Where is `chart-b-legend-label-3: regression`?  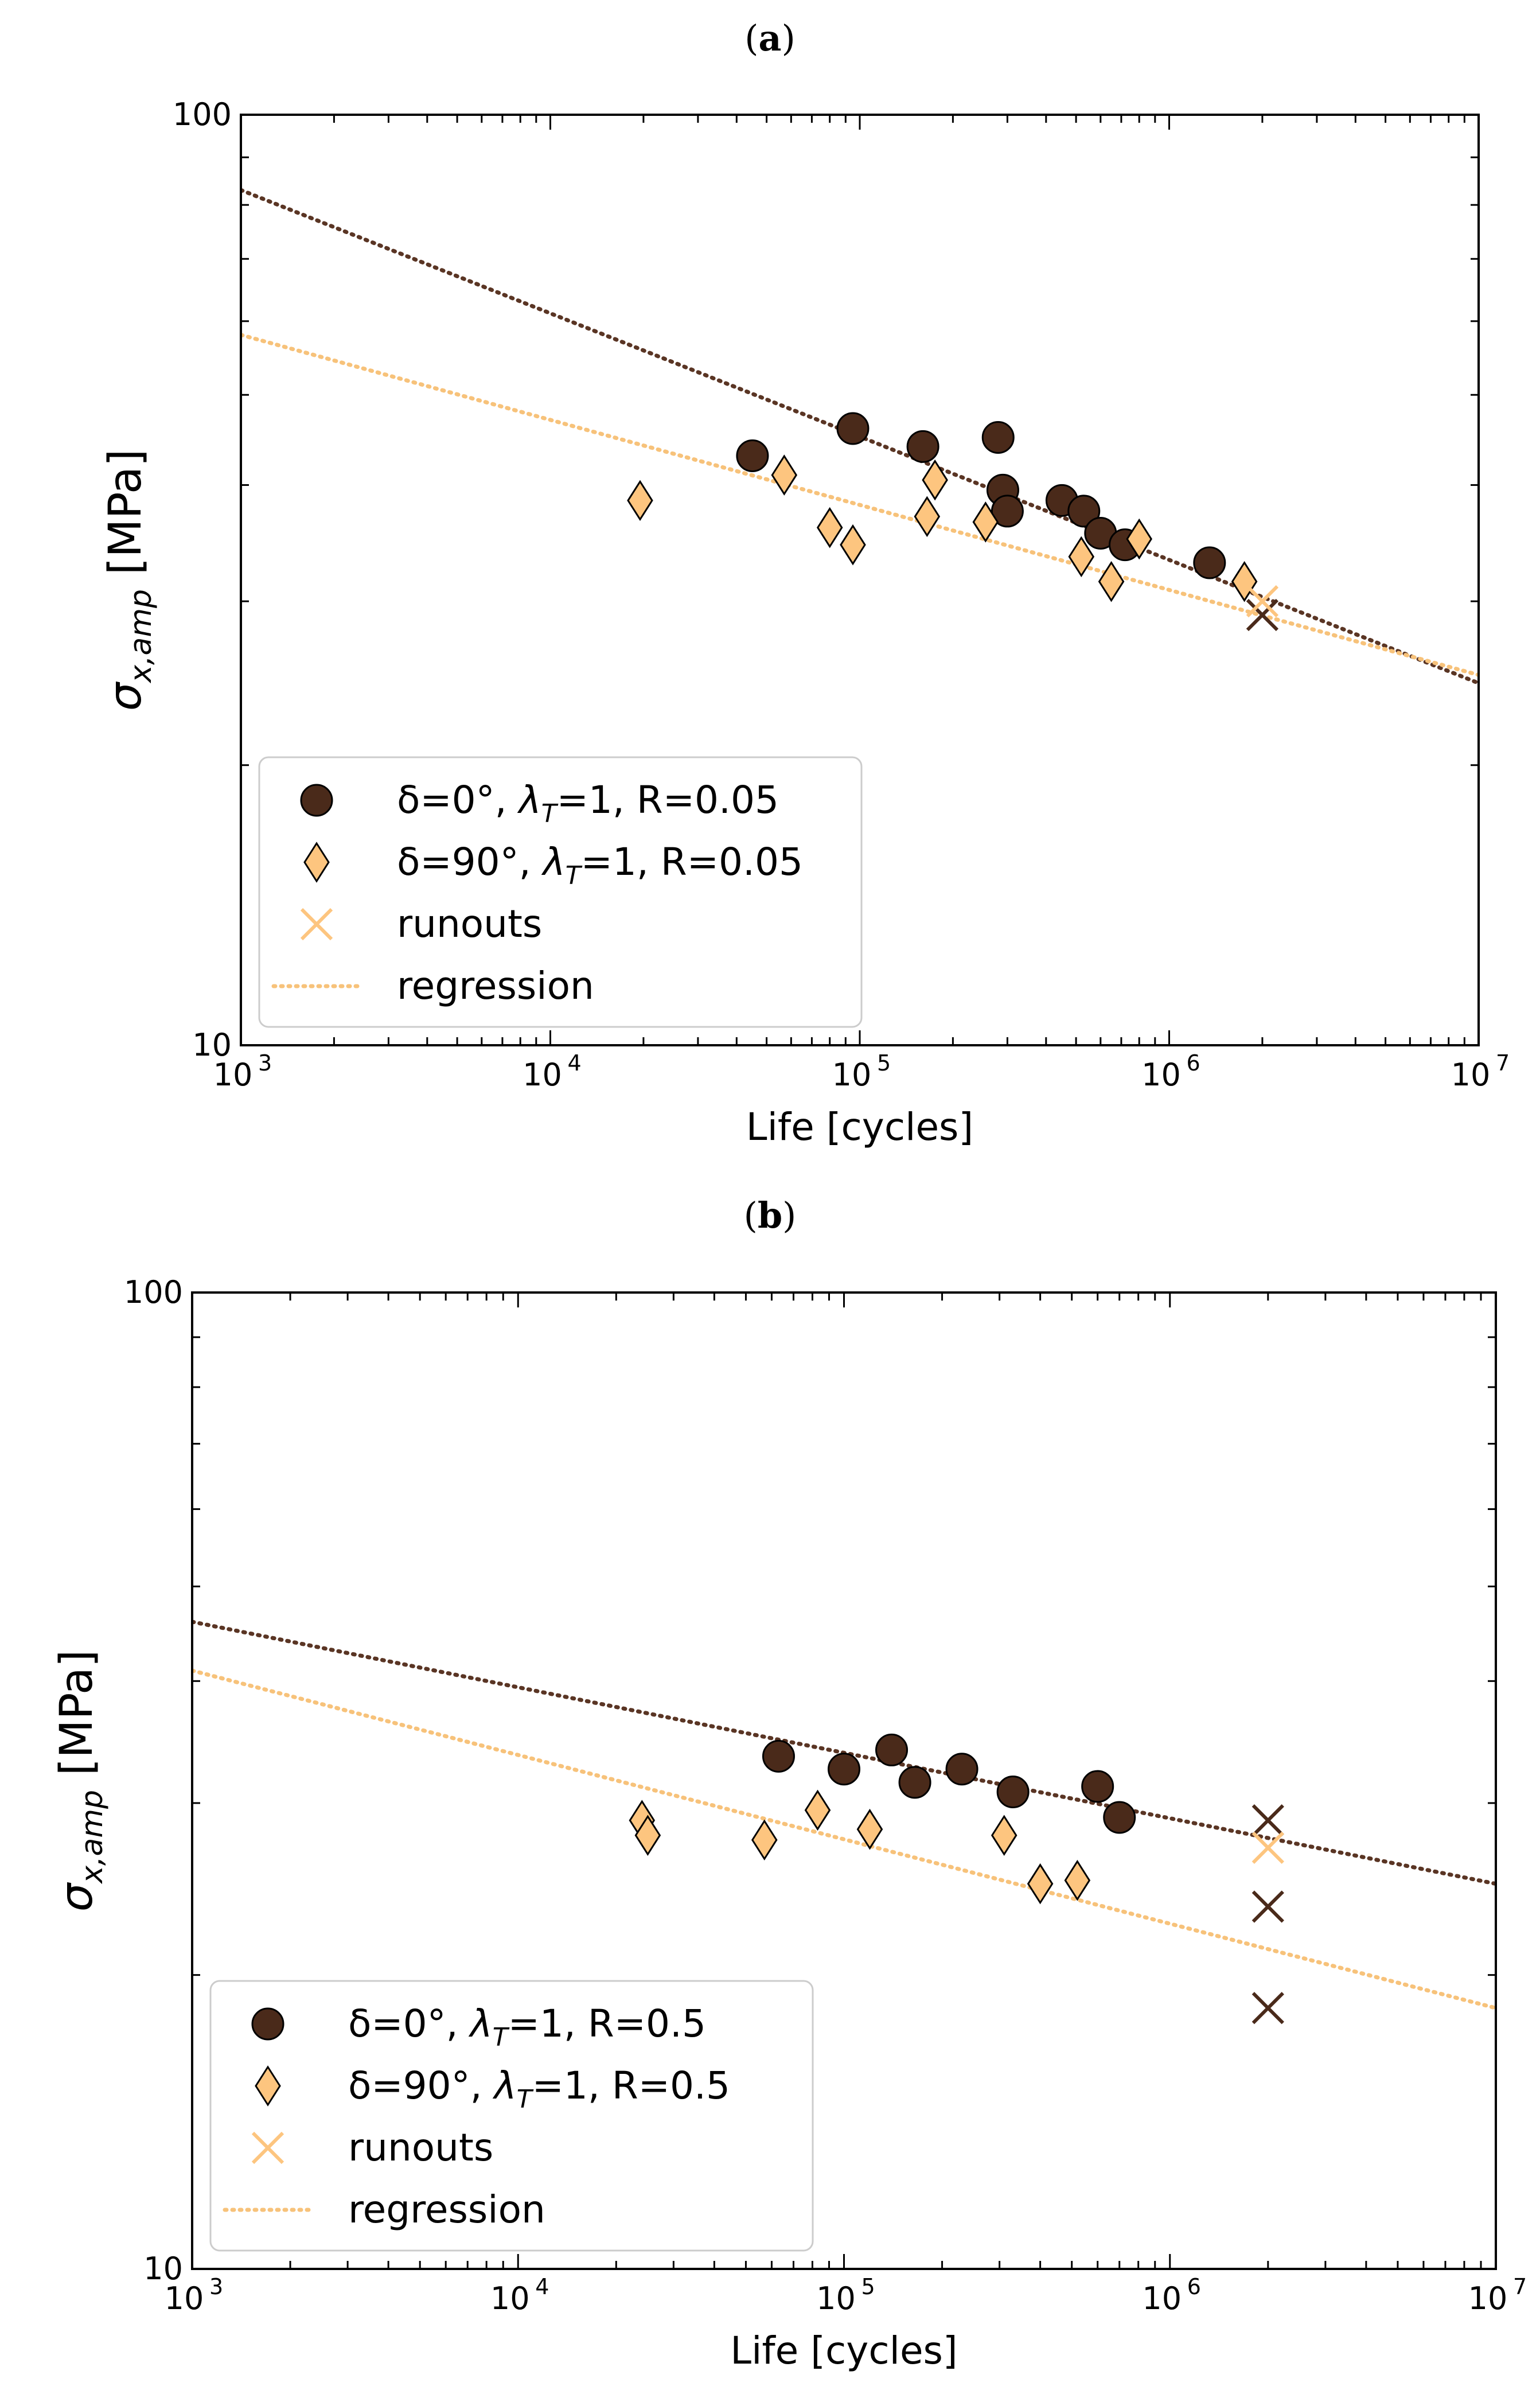 chart-b-legend-label-3: regression is located at coordinates (446, 2209).